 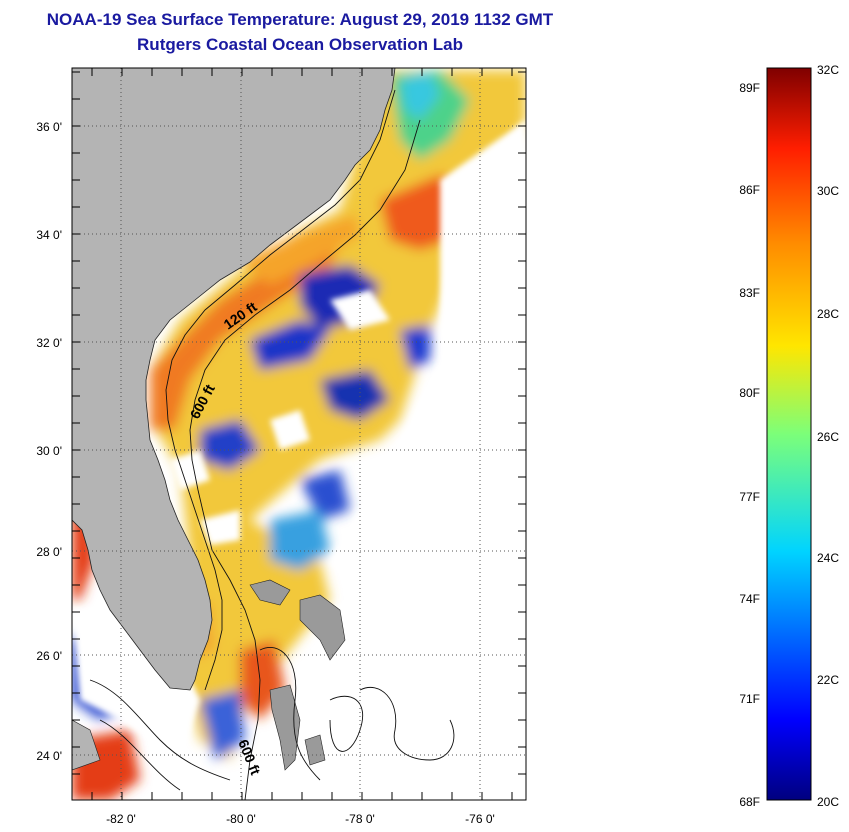 I want to click on lat-label: 26 0', so click(x=49, y=656).